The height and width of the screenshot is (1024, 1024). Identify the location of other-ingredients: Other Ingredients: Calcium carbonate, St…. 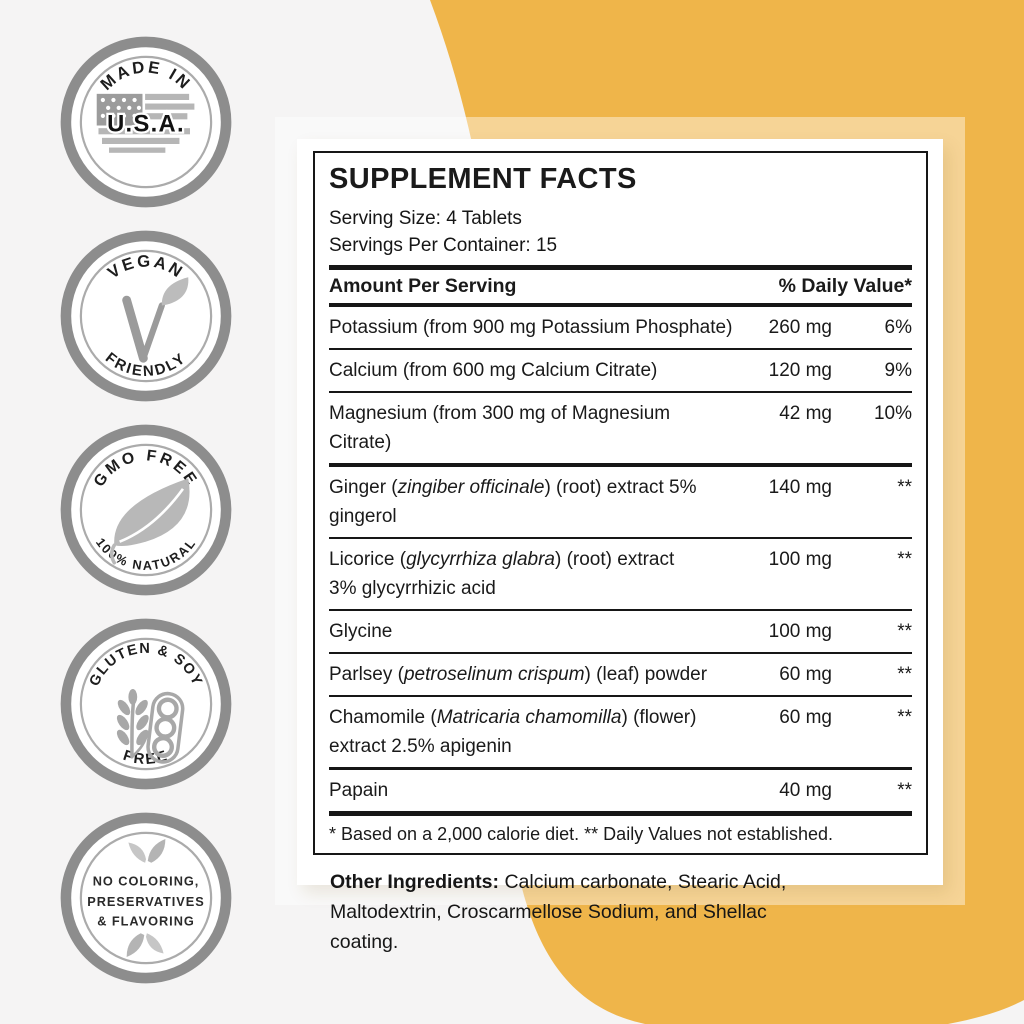
(576, 912).